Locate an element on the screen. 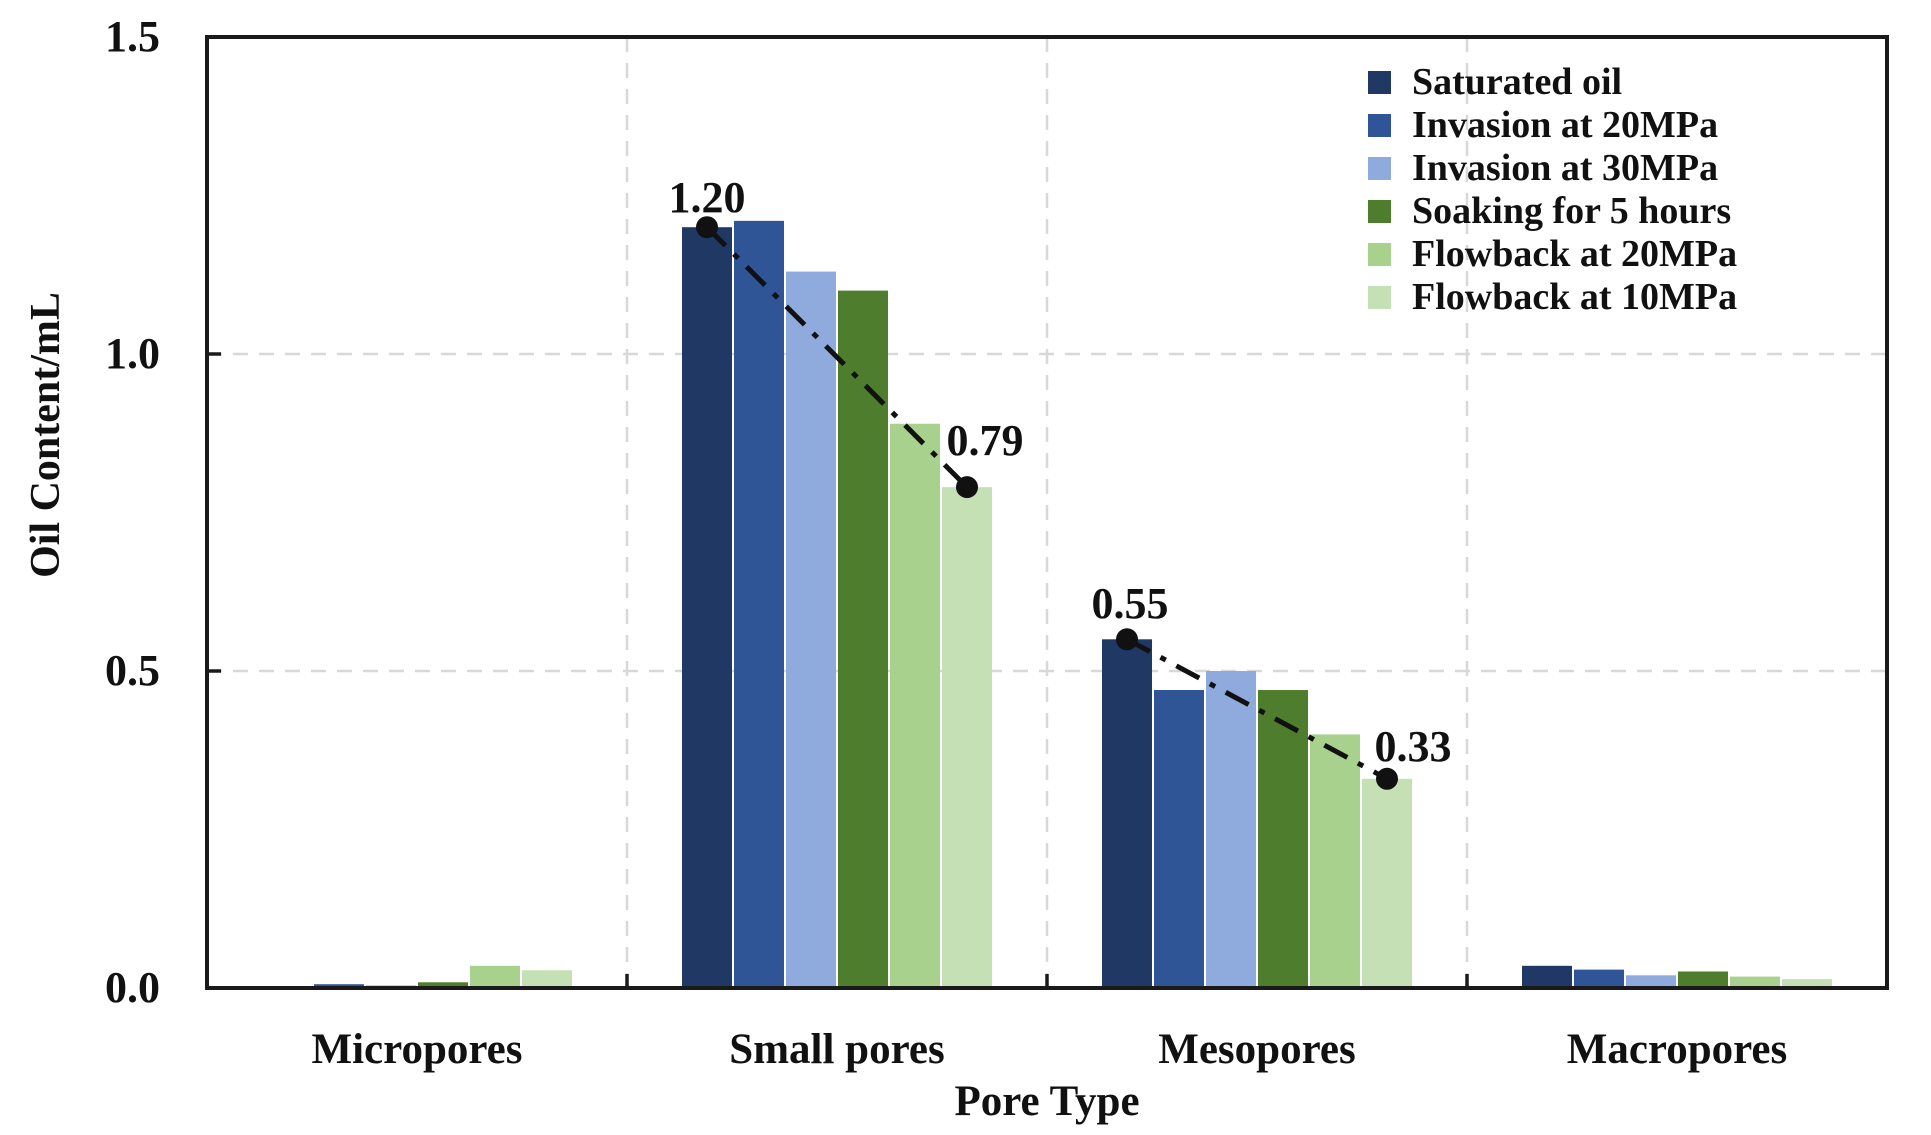  bar-invasion-at-30mpa-macropores is located at coordinates (1651, 981).